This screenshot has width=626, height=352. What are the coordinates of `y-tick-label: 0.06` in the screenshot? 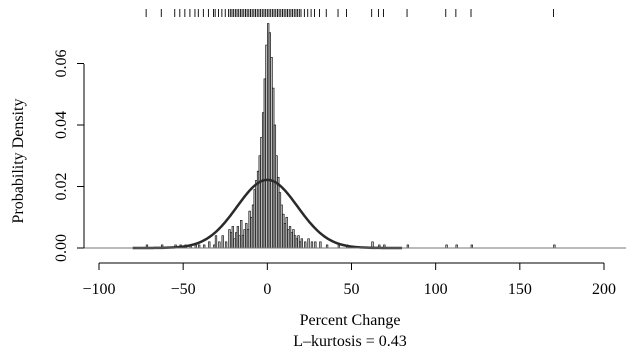 It's located at (61, 64).